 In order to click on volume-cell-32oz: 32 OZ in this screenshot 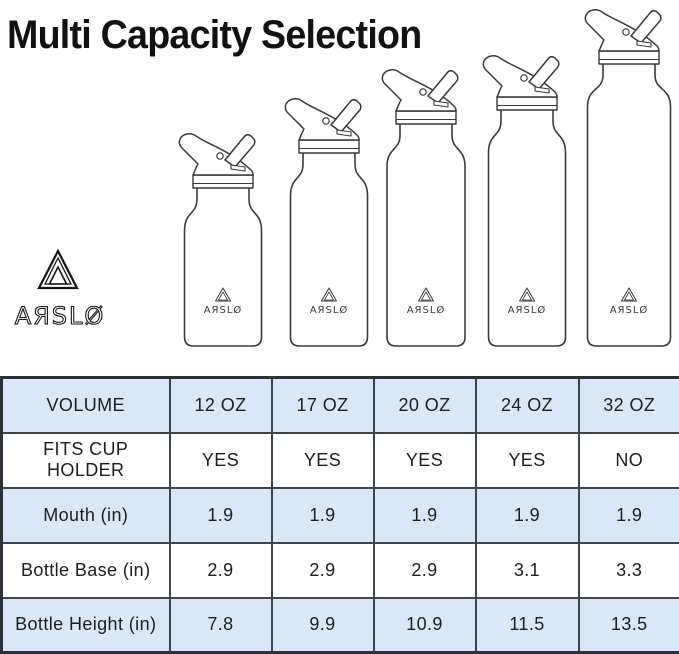, I will do `click(628, 405)`.